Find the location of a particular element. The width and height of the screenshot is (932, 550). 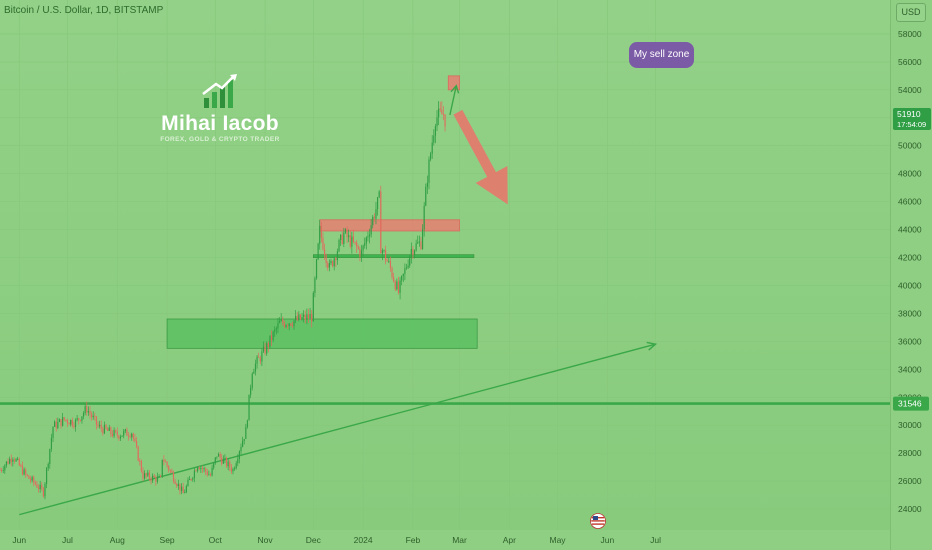

x-tick-label: Mar is located at coordinates (459, 540).